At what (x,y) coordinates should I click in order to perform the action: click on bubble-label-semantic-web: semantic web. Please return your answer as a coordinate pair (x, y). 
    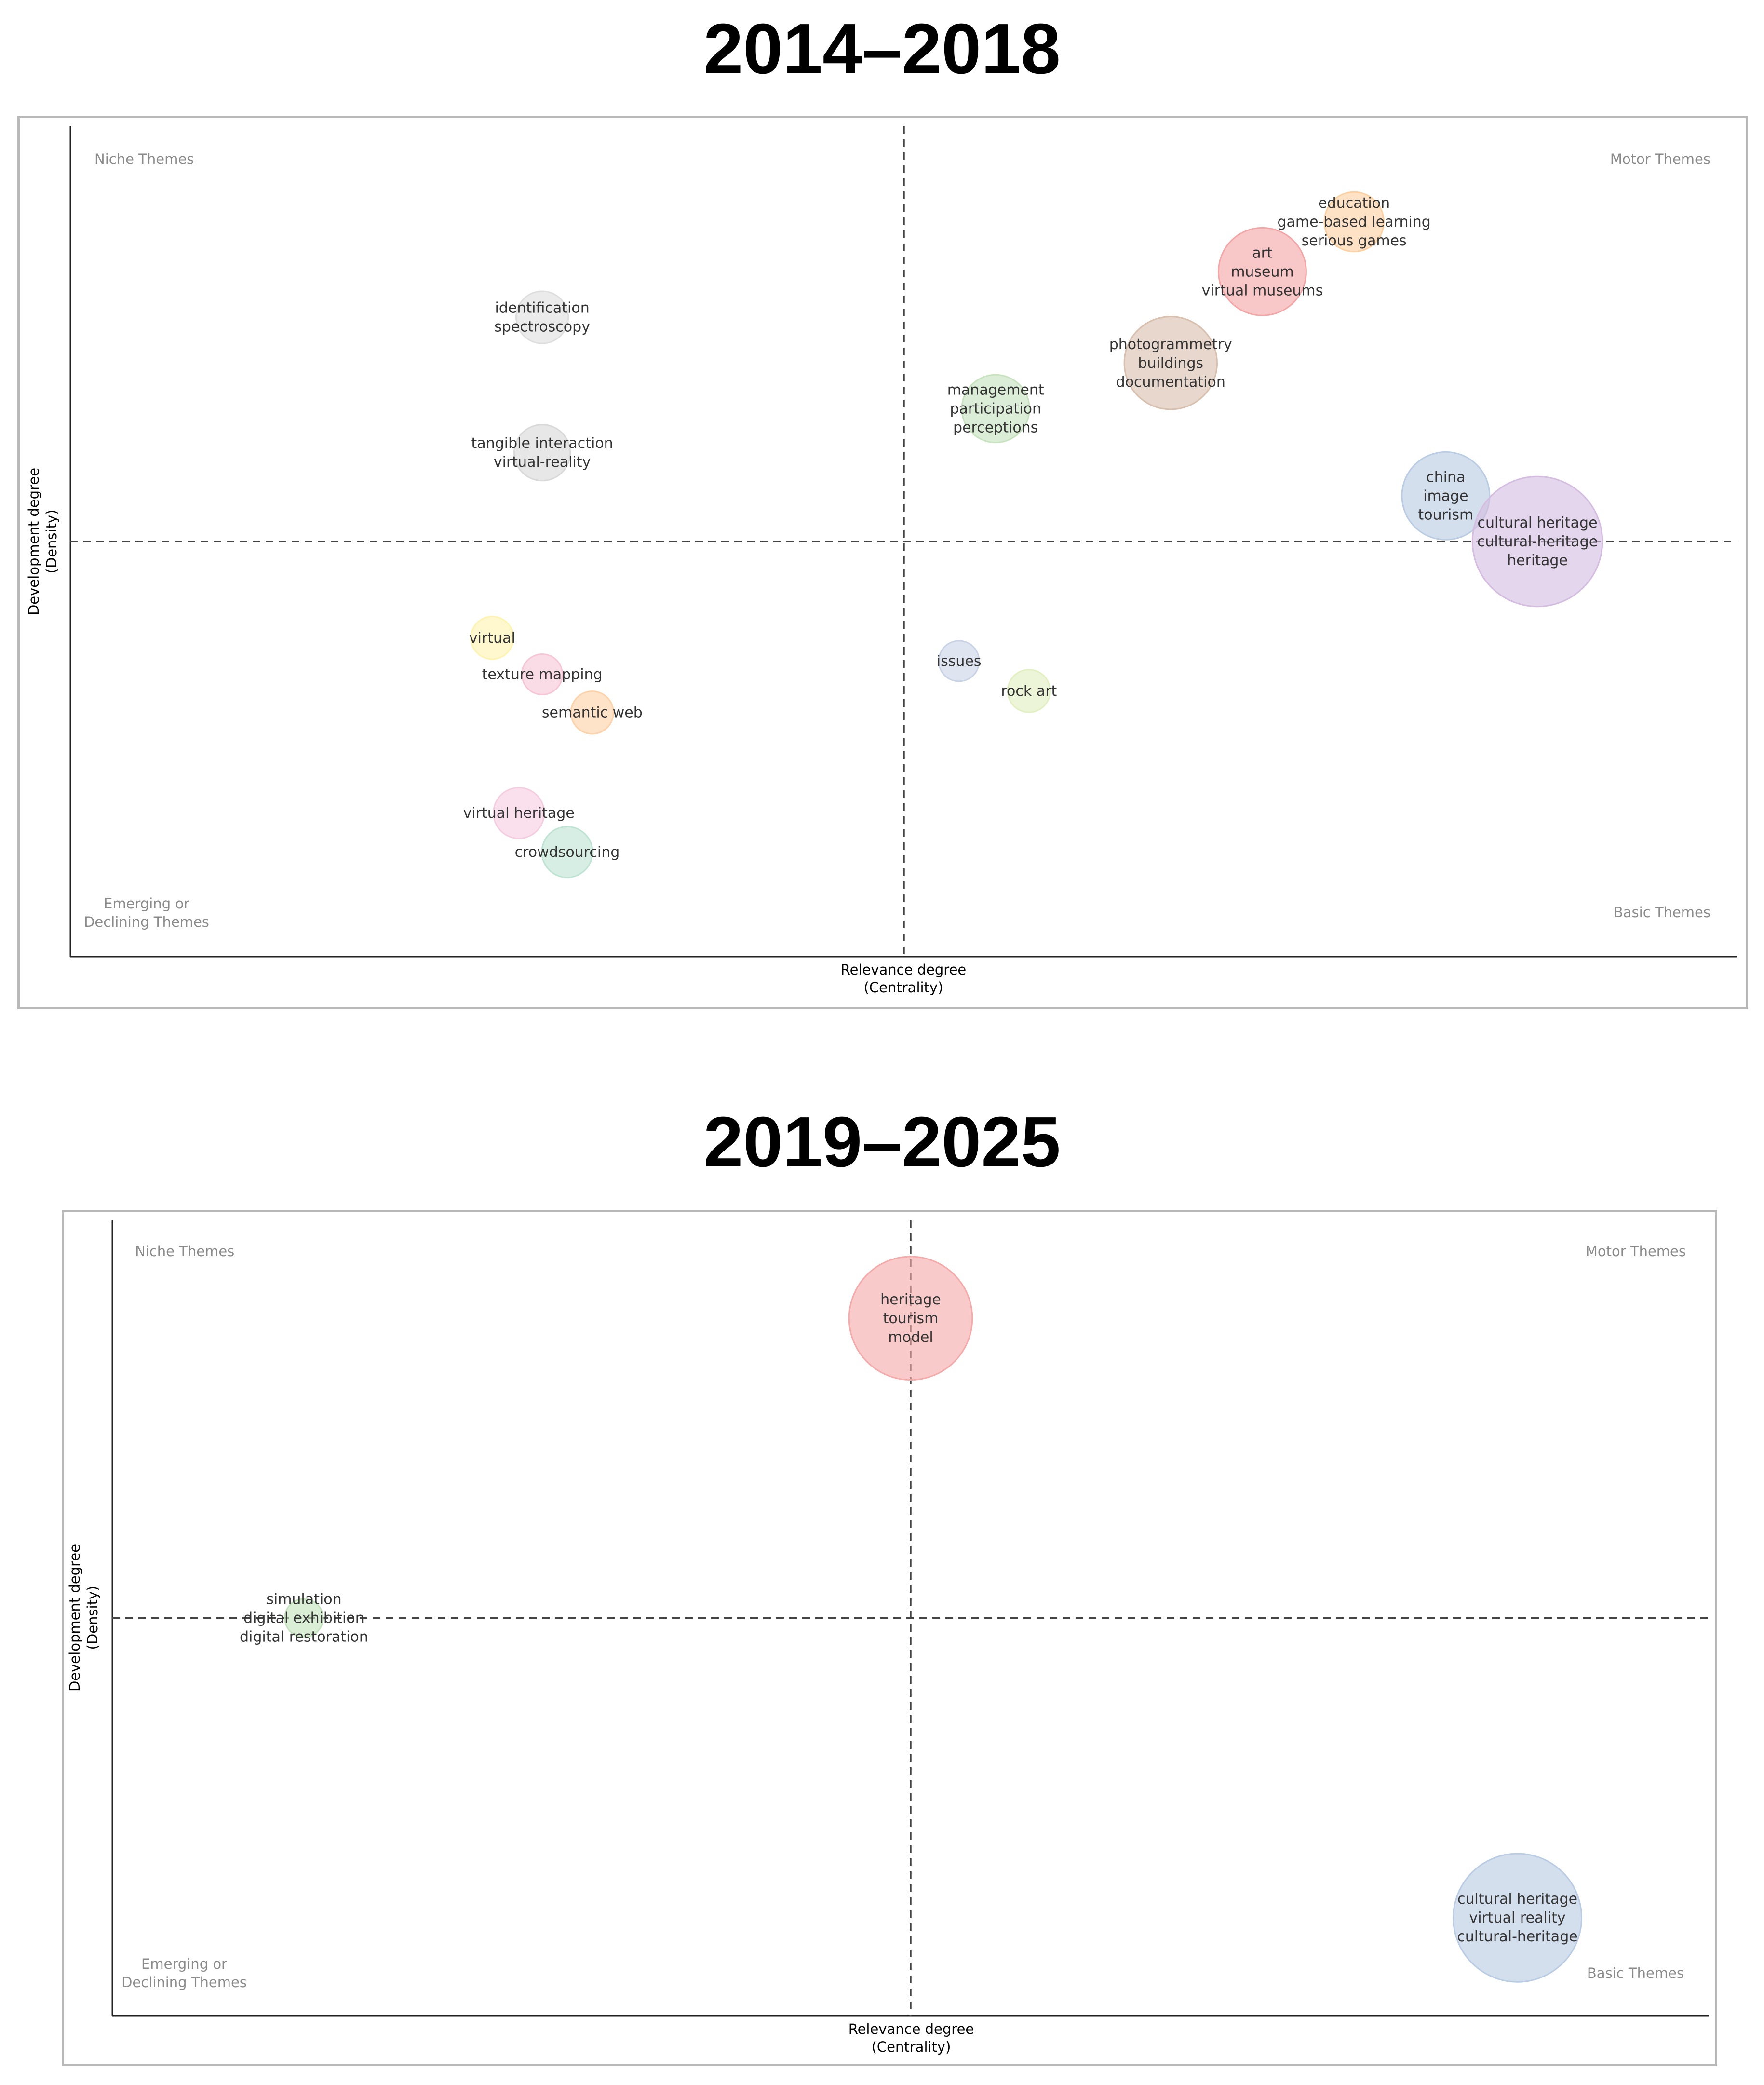
    Looking at the image, I should click on (592, 712).